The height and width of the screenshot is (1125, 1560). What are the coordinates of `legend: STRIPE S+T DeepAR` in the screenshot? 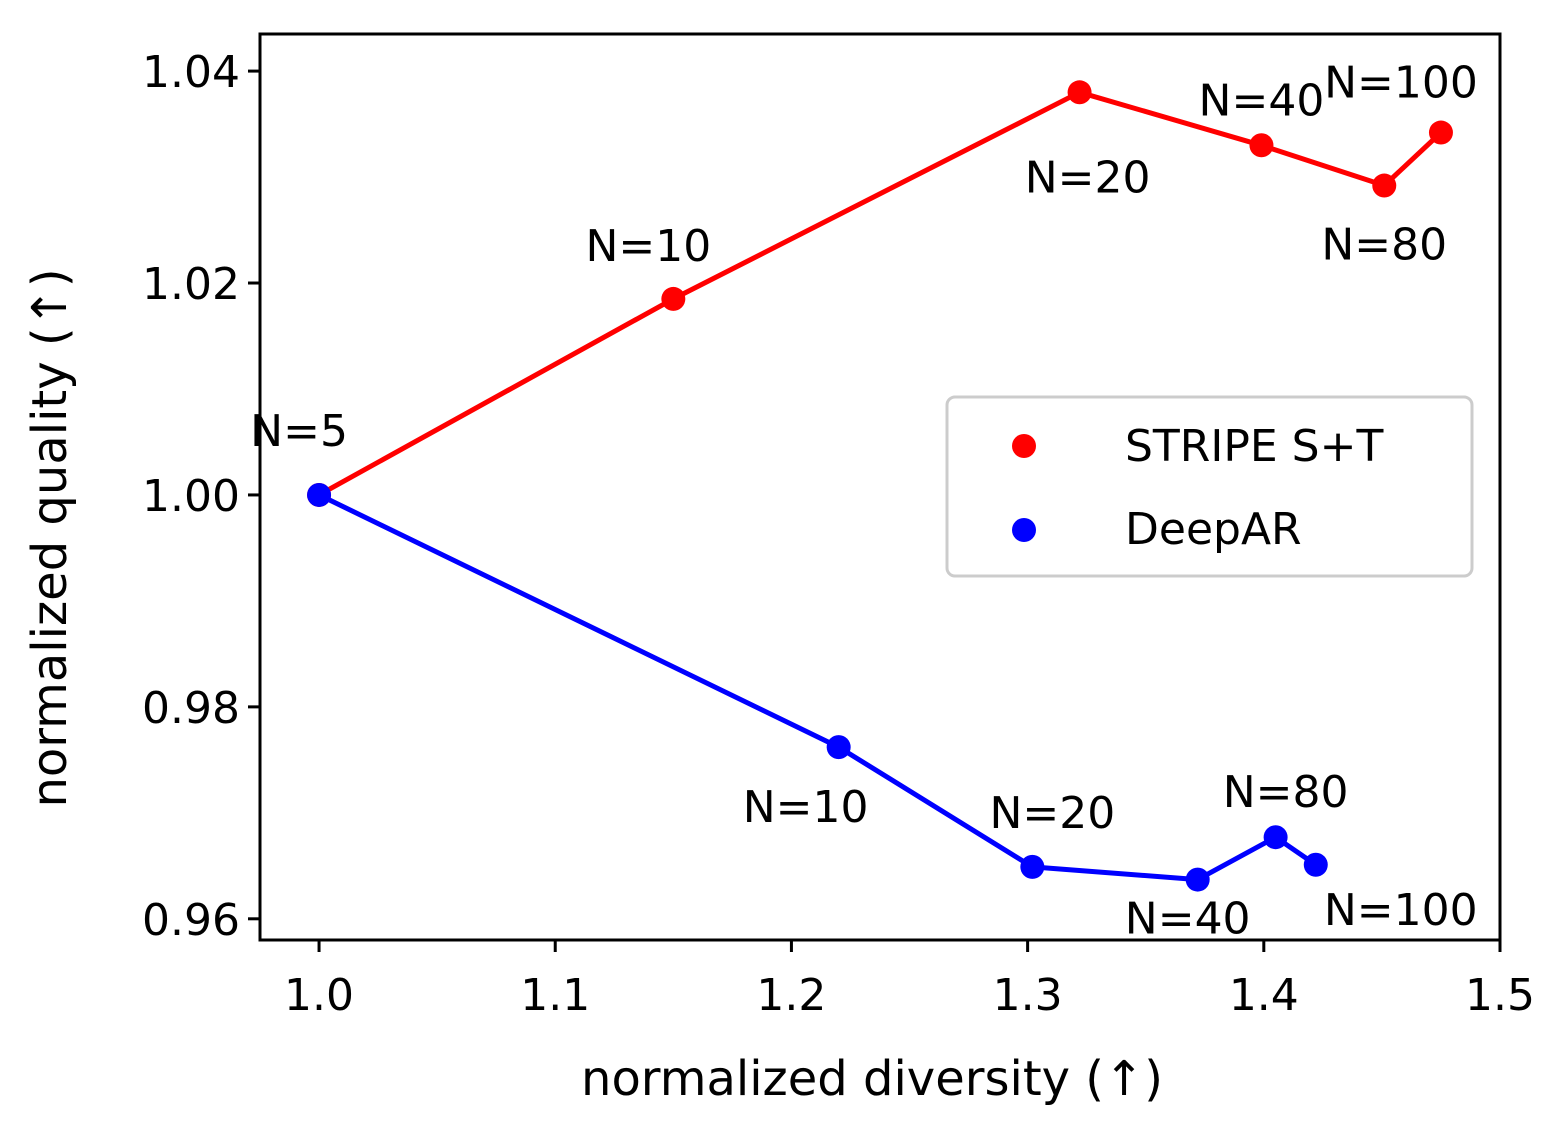 It's located at (1209, 486).